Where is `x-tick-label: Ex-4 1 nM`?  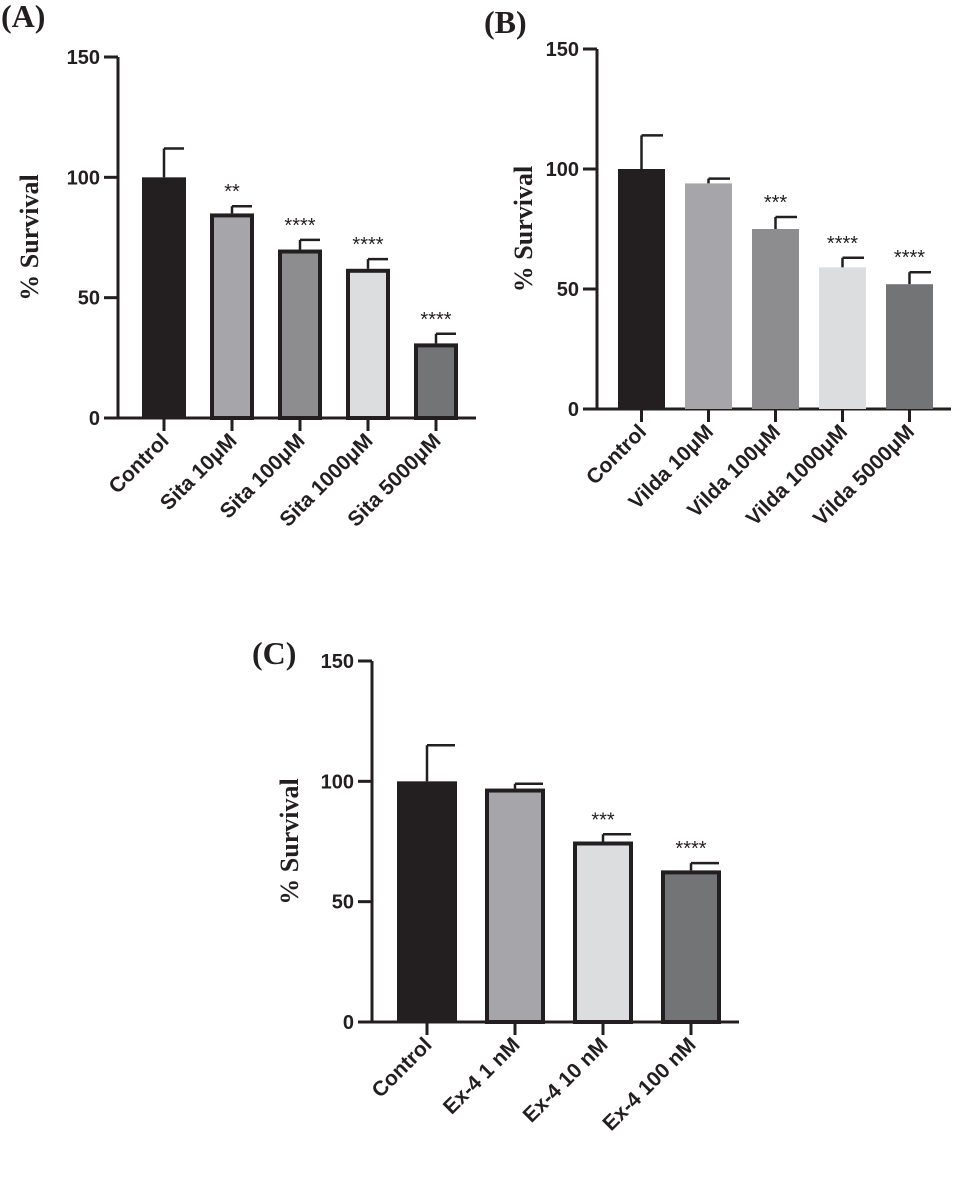 x-tick-label: Ex-4 1 nM is located at coordinates (482, 1076).